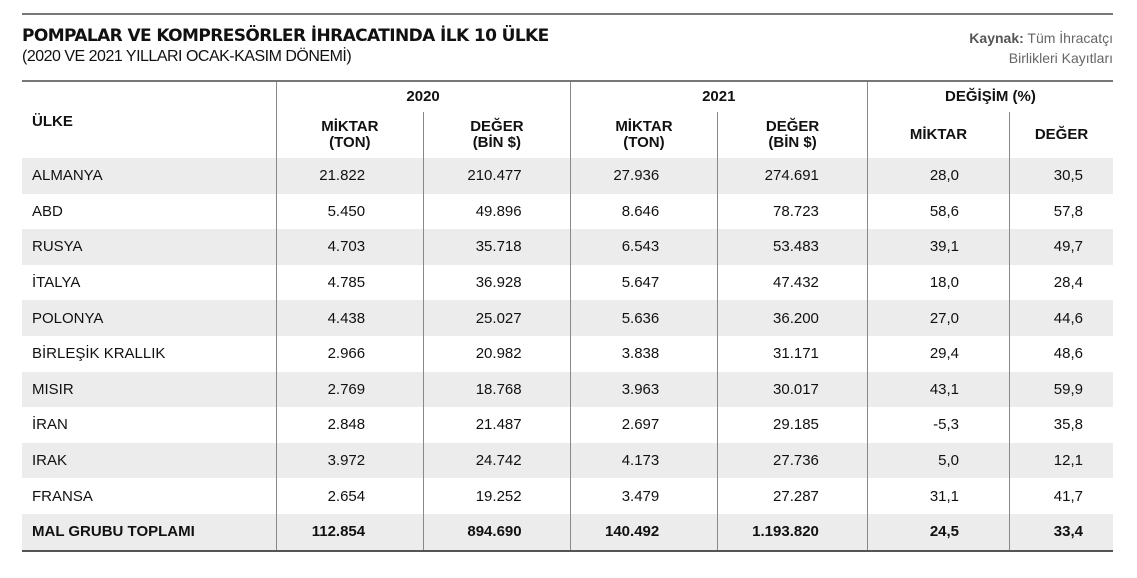 The image size is (1137, 578). I want to click on value-cell: 31,1, so click(938, 496).